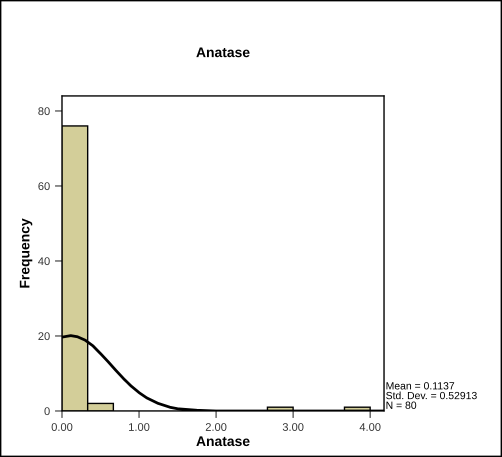 This screenshot has height=457, width=502. I want to click on text: Mean = 0.1137 Std. Dev. = 0.52913 N = 80, so click(431, 395).